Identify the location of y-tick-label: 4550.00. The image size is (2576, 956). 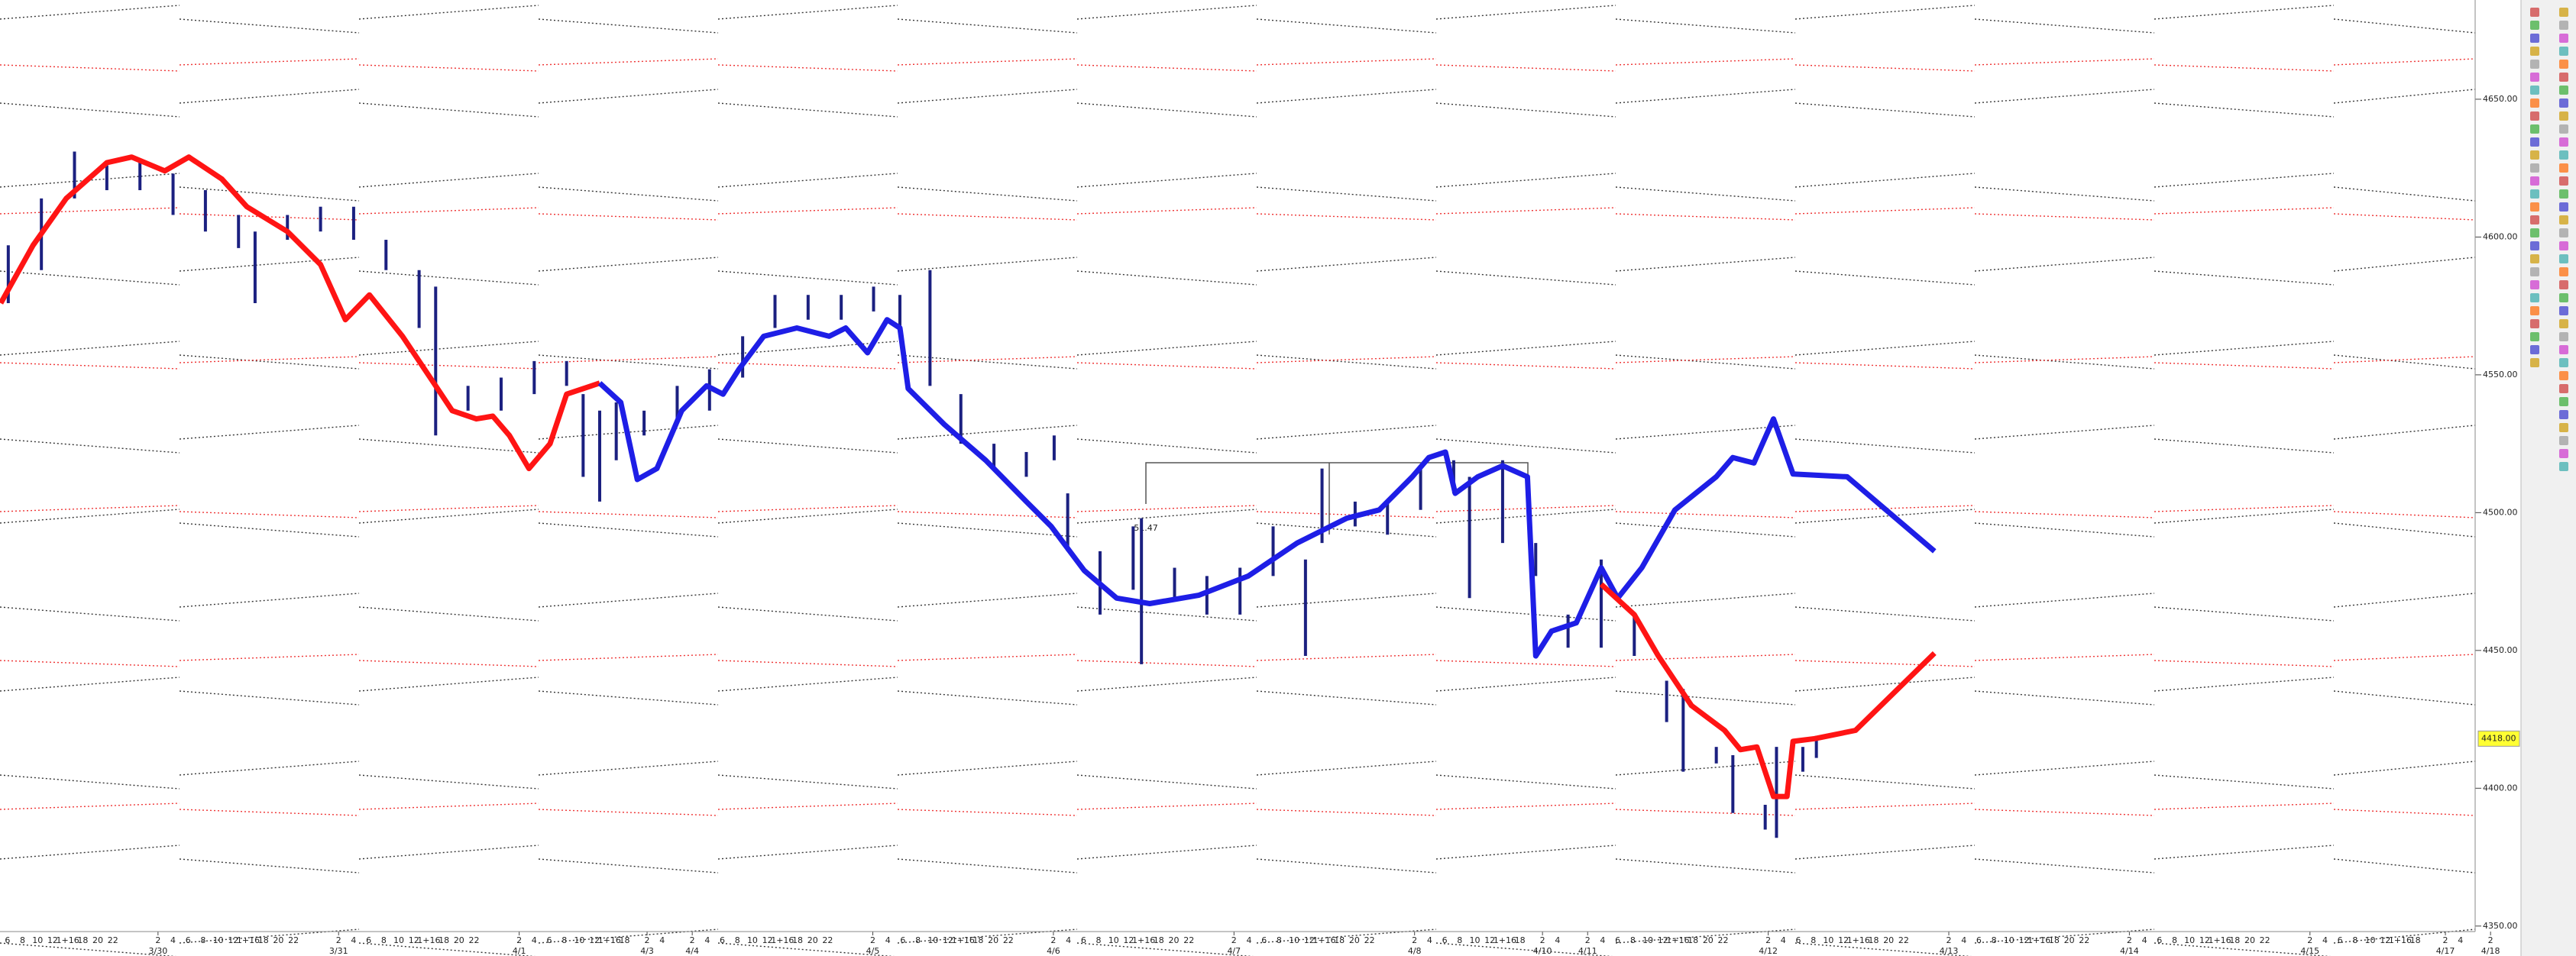
(2500, 374).